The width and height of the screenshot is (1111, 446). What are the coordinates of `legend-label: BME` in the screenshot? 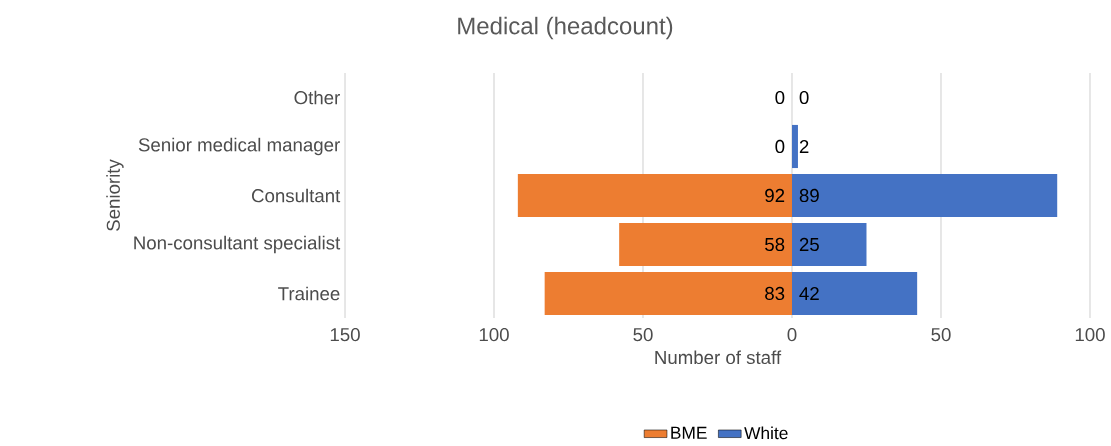 It's located at (689, 432).